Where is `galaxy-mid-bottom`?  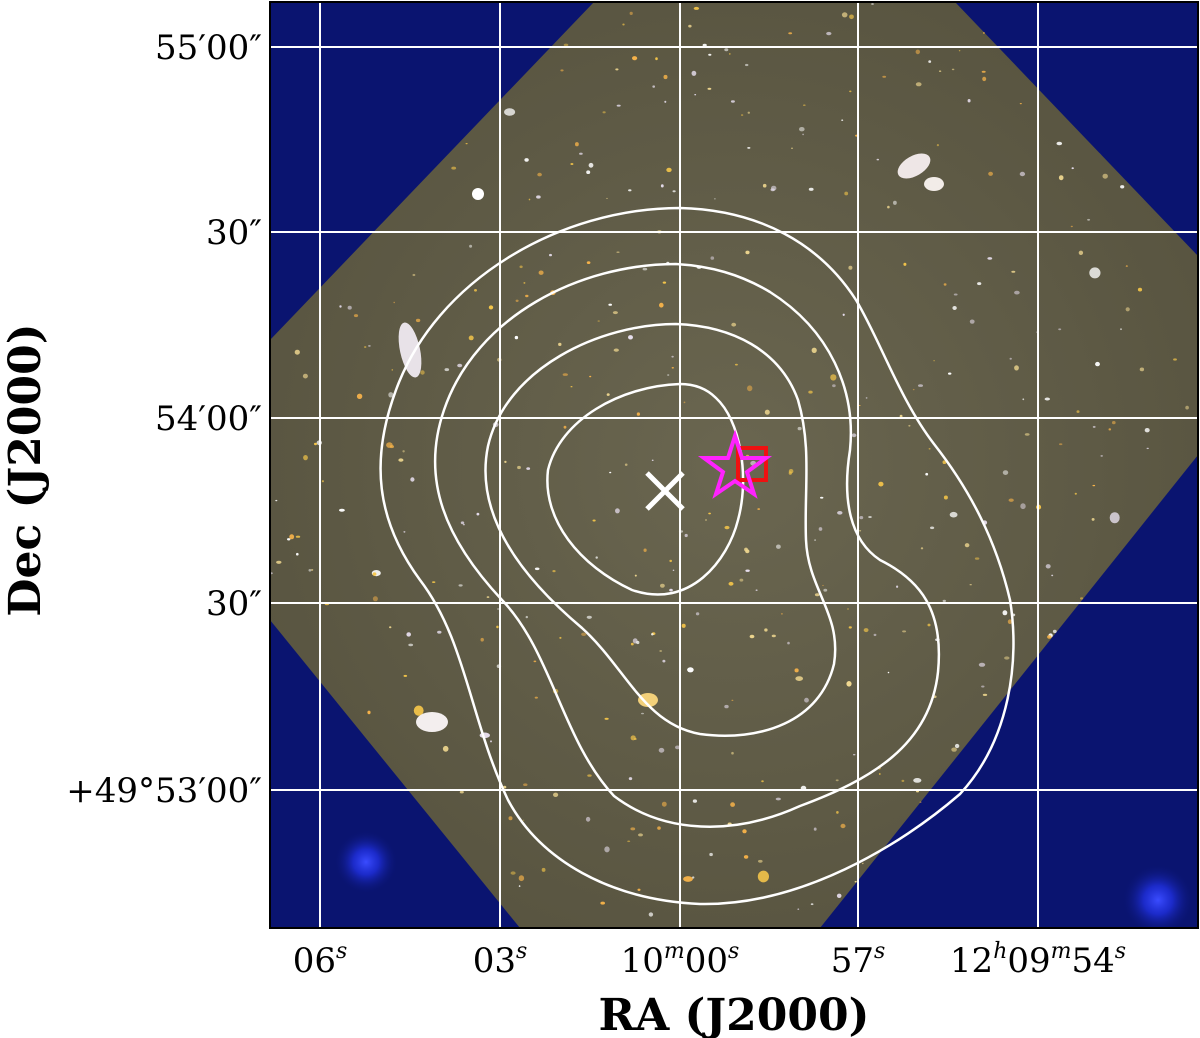
galaxy-mid-bottom is located at coordinates (648, 700).